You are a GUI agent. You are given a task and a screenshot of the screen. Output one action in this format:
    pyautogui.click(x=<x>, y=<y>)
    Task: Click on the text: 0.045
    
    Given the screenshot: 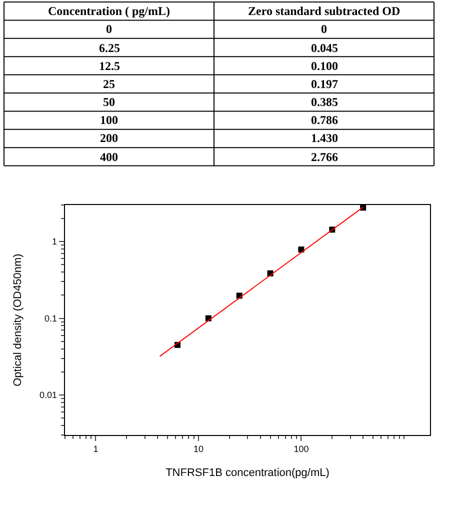 What is the action you would take?
    pyautogui.click(x=324, y=48)
    